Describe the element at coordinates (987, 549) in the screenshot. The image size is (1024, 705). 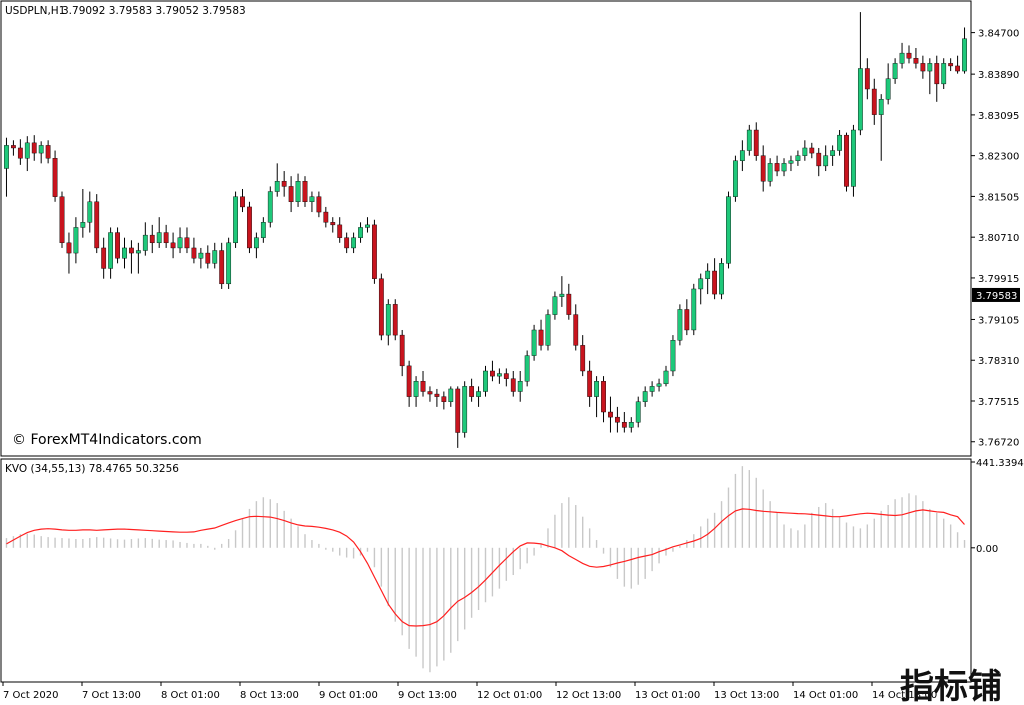
I see `kvo-tick-label: 0.00` at that location.